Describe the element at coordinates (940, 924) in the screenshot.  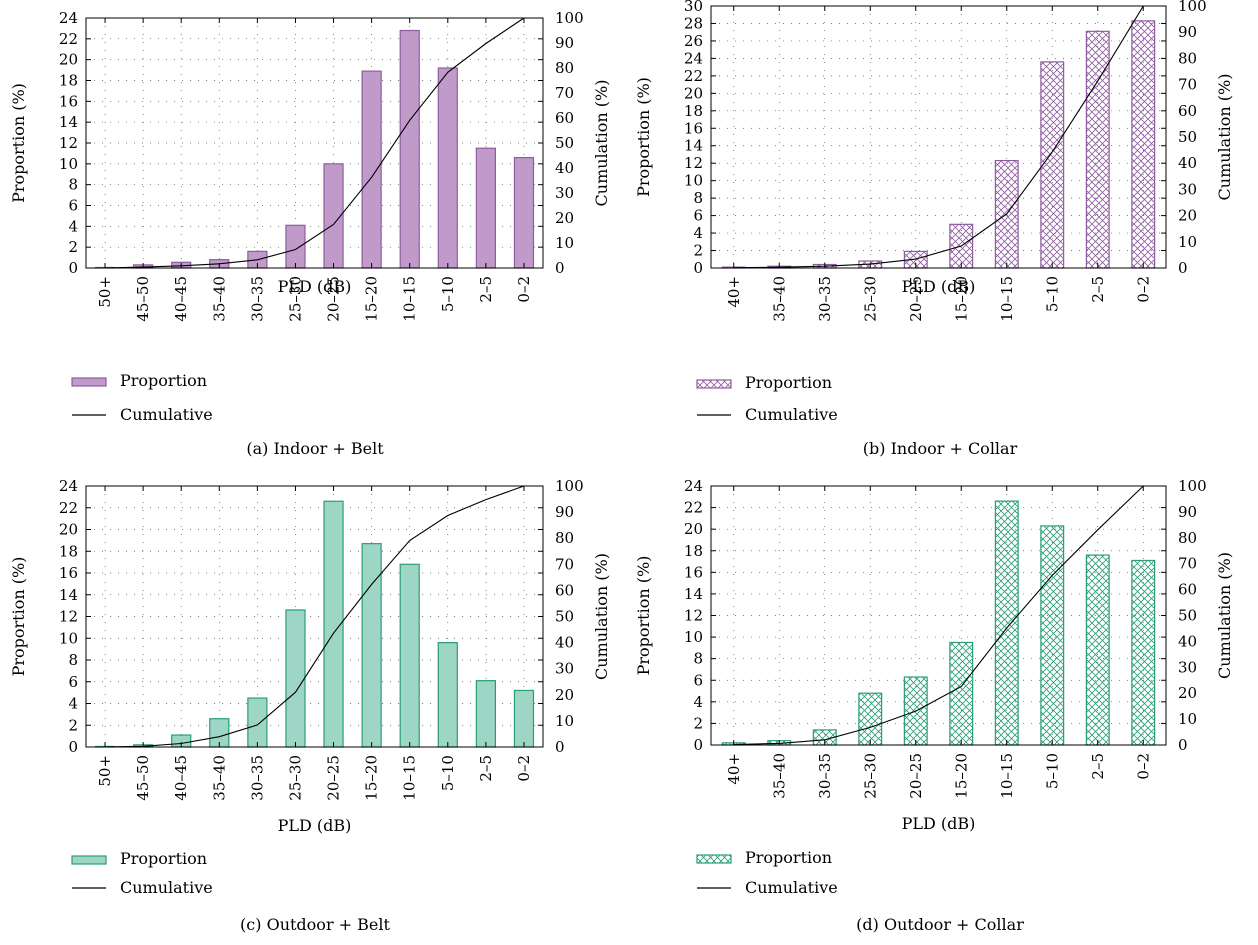
I see `panel-caption: (d) Outdoor + Collar` at that location.